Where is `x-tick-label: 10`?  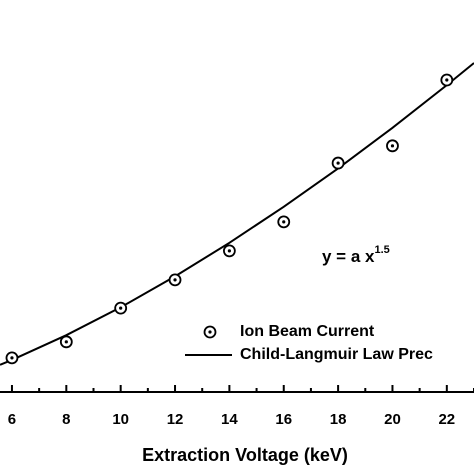 x-tick-label: 10 is located at coordinates (120, 419).